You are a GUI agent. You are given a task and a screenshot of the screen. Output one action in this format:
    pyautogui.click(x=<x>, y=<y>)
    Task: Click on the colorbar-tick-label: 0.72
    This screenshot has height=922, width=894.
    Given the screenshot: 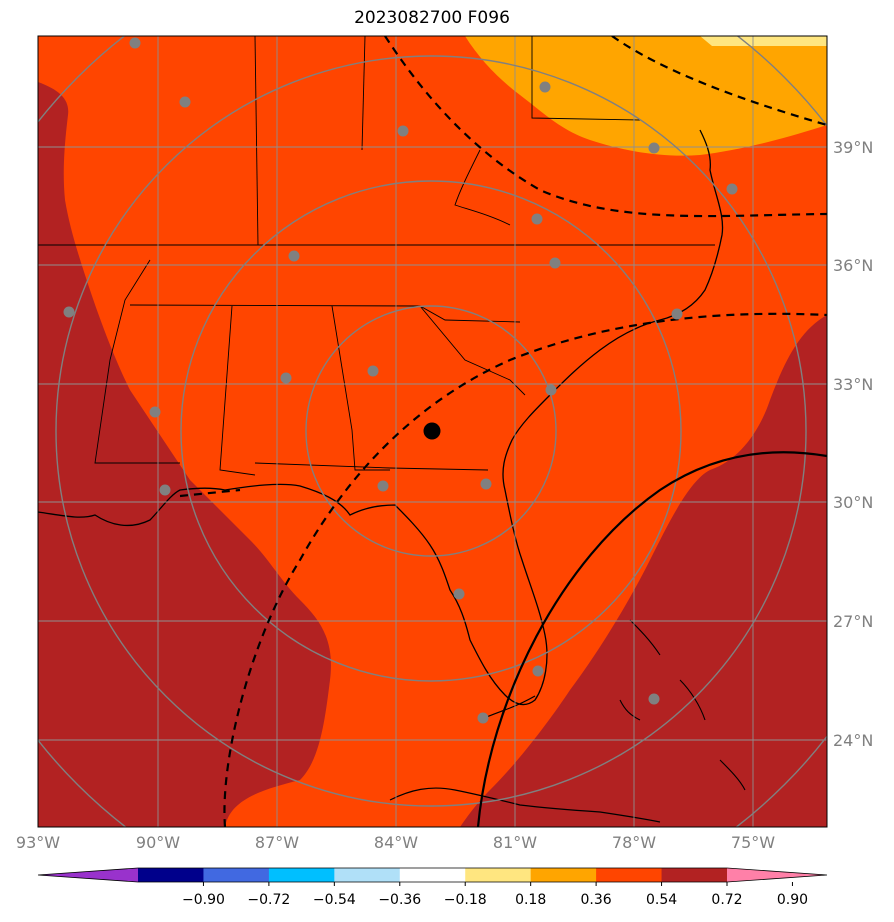 What is the action you would take?
    pyautogui.click(x=726, y=900)
    